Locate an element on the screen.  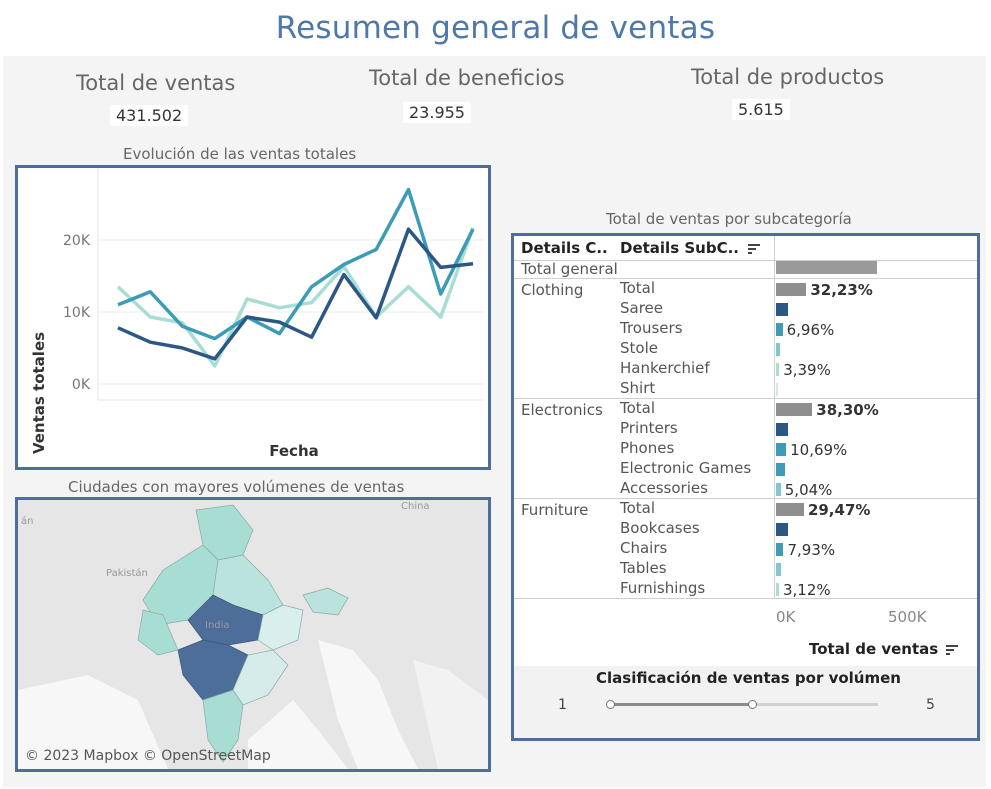
y-tick-label: 10K is located at coordinates (77, 313).